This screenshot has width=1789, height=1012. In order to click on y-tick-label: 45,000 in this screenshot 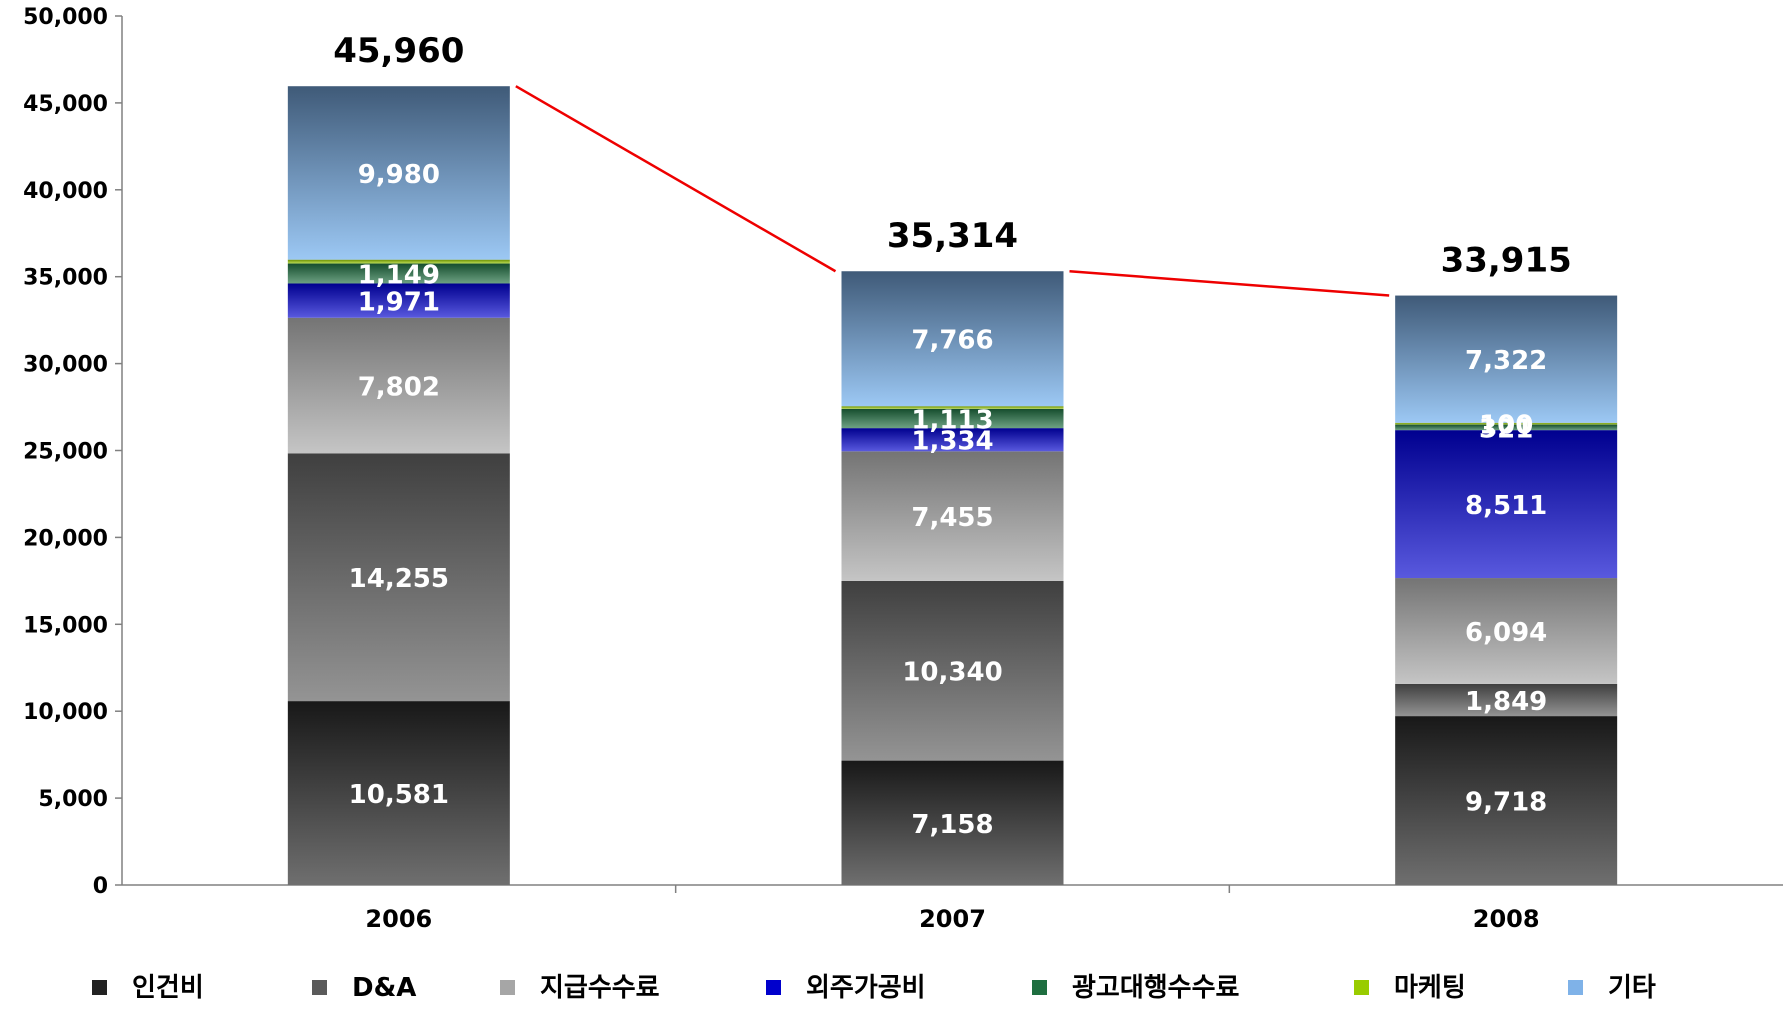, I will do `click(65, 104)`.